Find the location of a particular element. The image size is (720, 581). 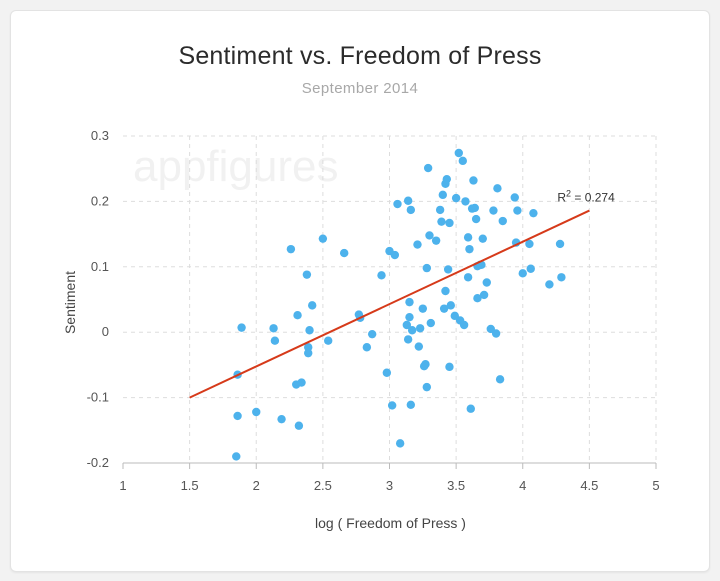

x-tick-label: 4.5 is located at coordinates (589, 485).